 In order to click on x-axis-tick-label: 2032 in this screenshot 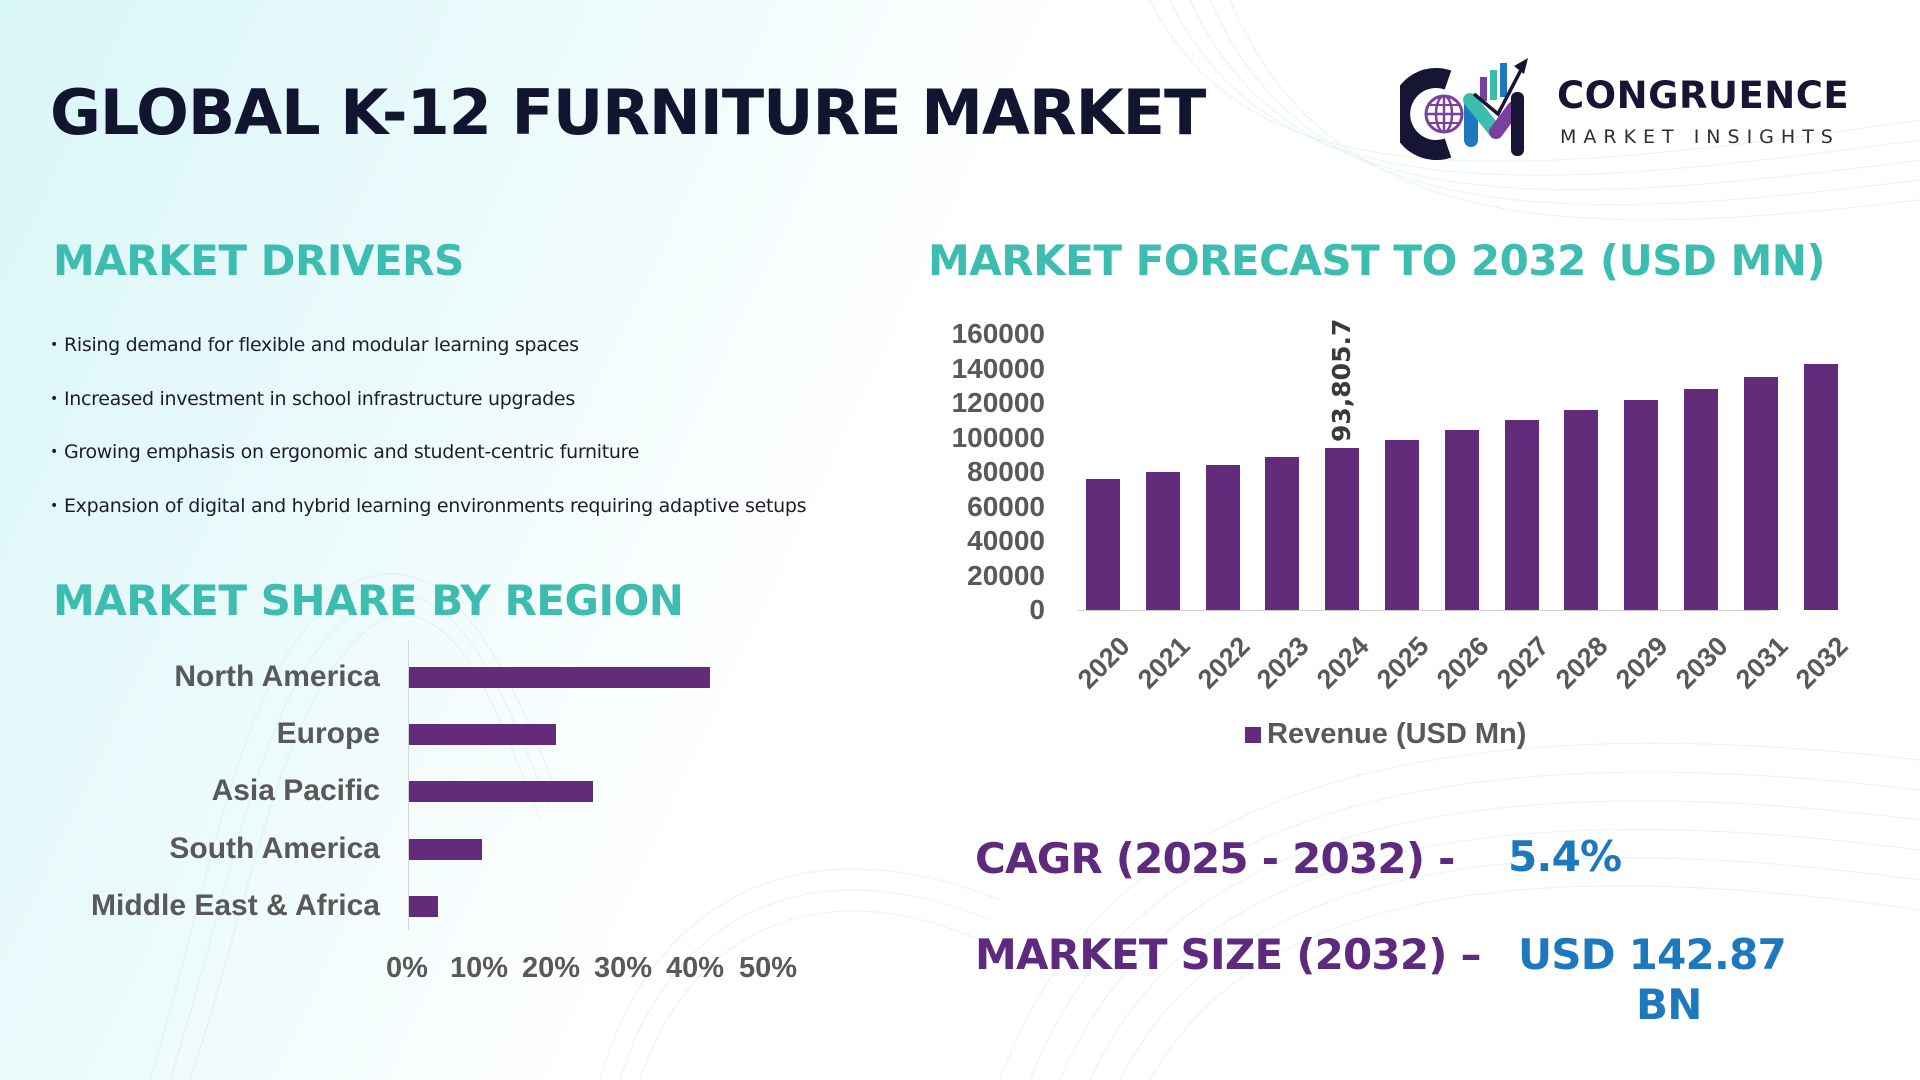, I will do `click(1821, 662)`.